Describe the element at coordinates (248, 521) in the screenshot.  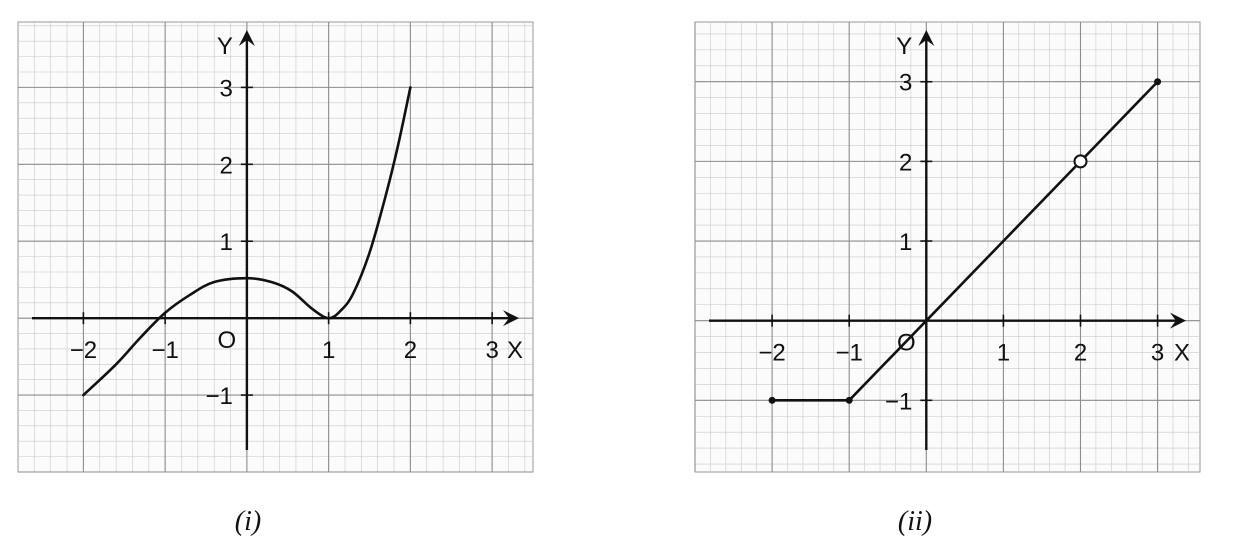
I see `caption-i: (i)` at that location.